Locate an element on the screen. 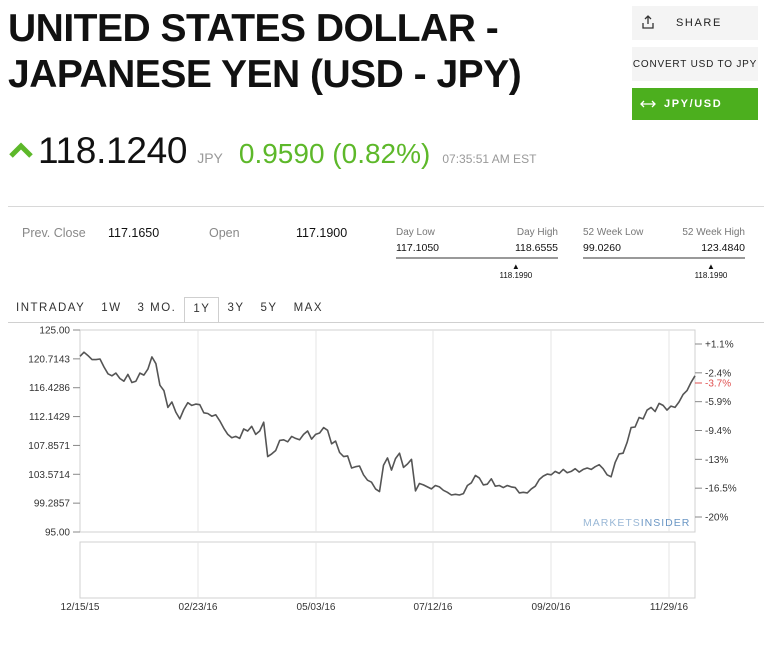 The image size is (771, 648). price-change: 0.9590 (0.82%) is located at coordinates (334, 153).